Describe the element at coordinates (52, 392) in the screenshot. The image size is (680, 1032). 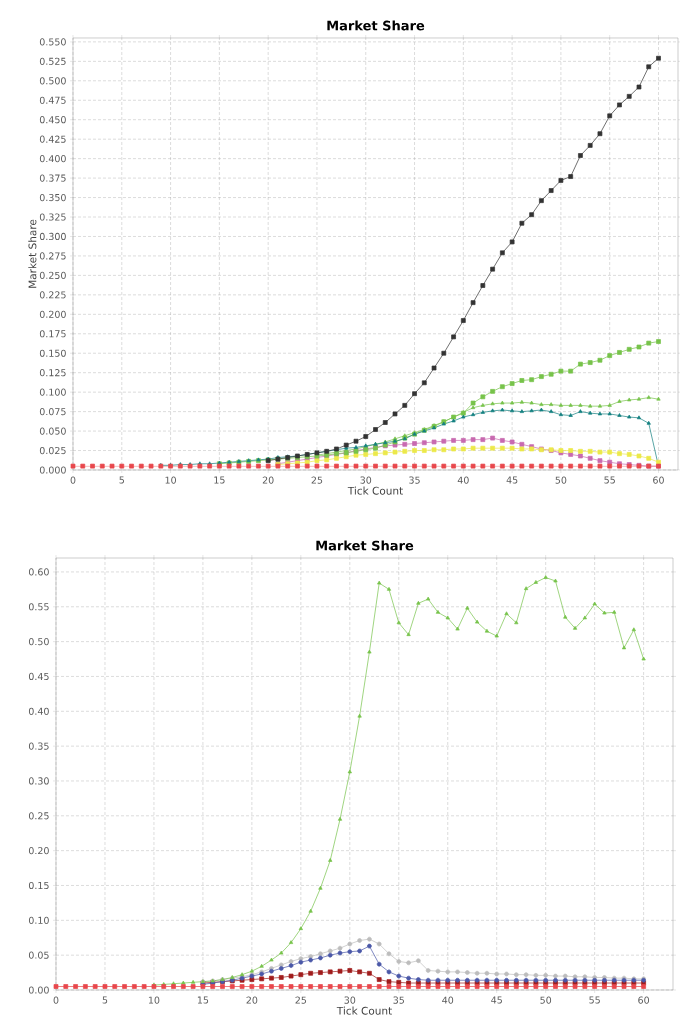
I see `y-tick-label: 0.100` at that location.